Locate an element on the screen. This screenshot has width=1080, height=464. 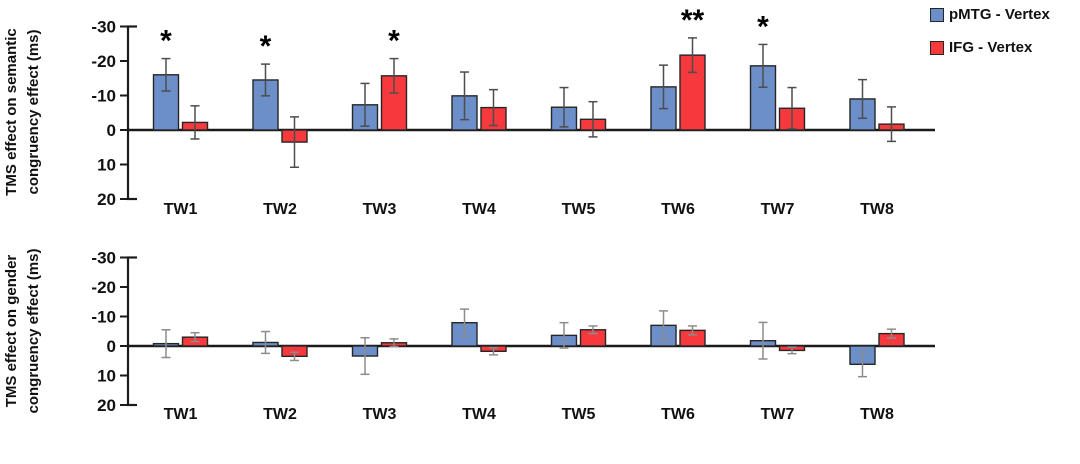
legend-item-pmtg: pMTG - Vertex is located at coordinates (990, 14).